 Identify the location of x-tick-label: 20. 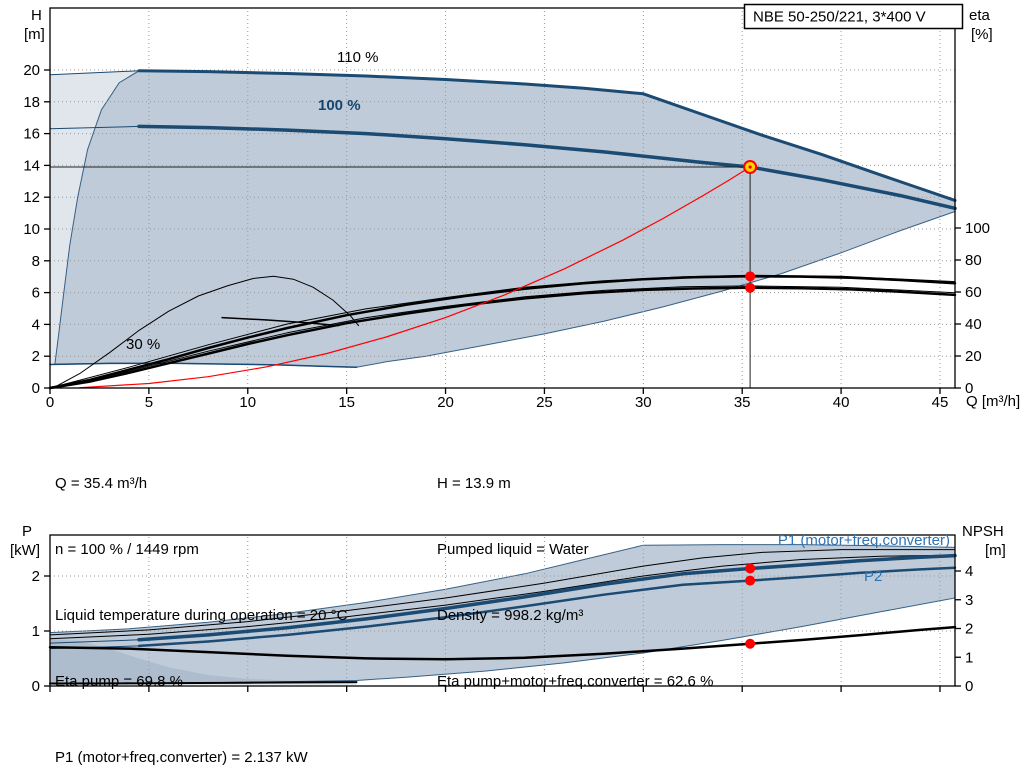
(445, 402).